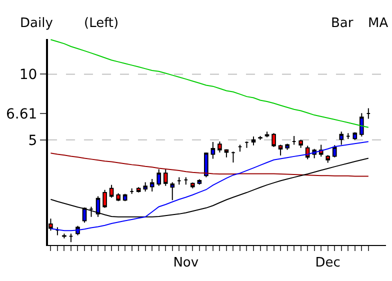 This screenshot has width=392, height=281. What do you see at coordinates (342, 23) in the screenshot?
I see `text: Bar` at bounding box center [342, 23].